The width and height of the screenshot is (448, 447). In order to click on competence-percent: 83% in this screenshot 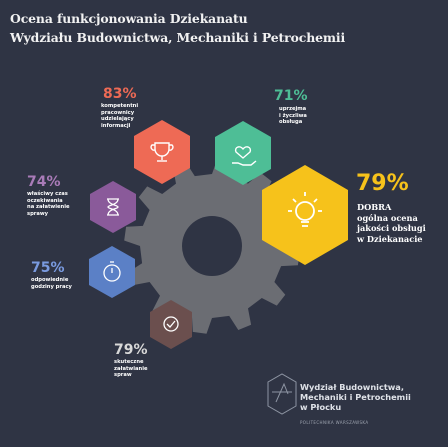, I will do `click(120, 94)`.